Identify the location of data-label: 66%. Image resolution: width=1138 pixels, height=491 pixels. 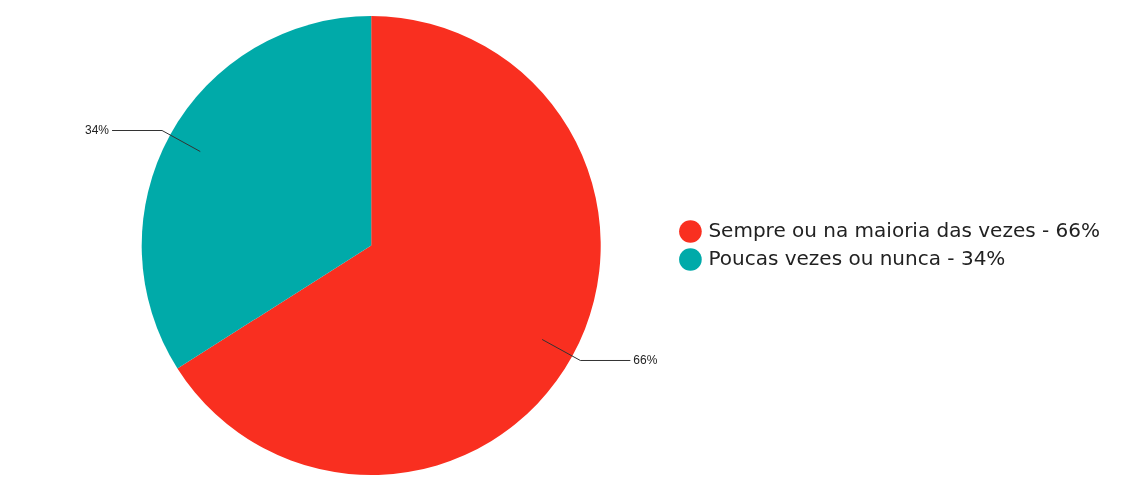
(645, 359).